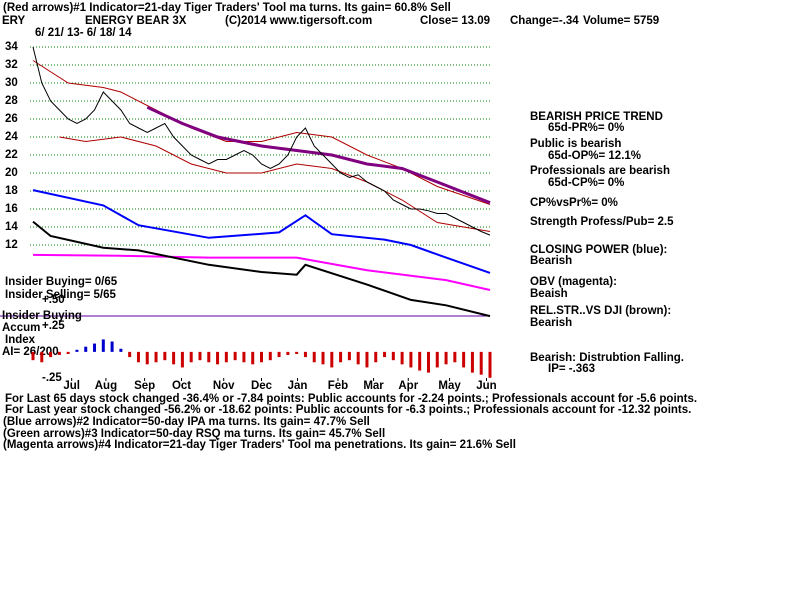 Image resolution: width=800 pixels, height=600 pixels. What do you see at coordinates (373, 386) in the screenshot?
I see `x-tick-label: Mar` at bounding box center [373, 386].